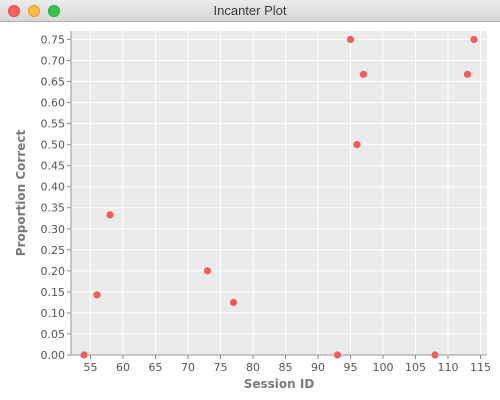 Image resolution: width=500 pixels, height=400 pixels. What do you see at coordinates (188, 367) in the screenshot?
I see `x-tick-label: 70` at bounding box center [188, 367].